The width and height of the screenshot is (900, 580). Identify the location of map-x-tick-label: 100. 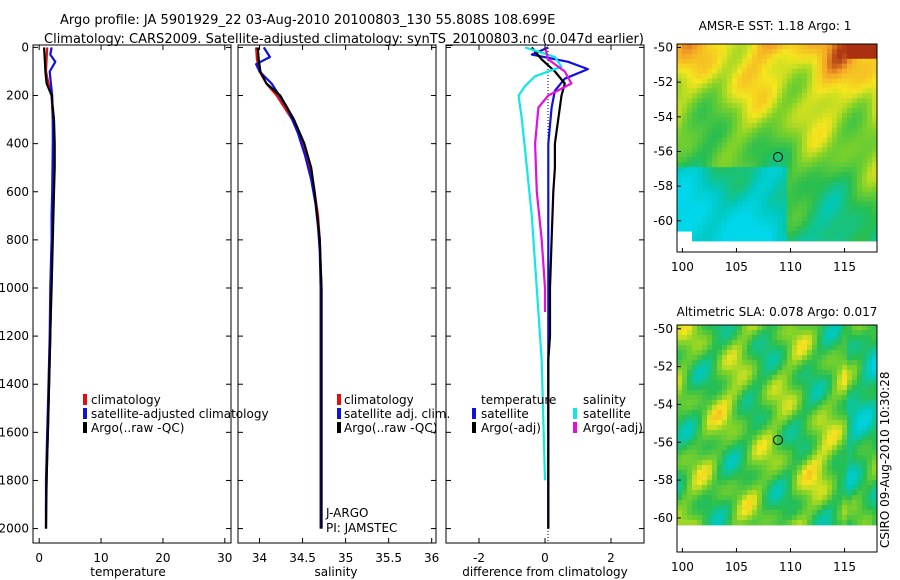
(682, 567).